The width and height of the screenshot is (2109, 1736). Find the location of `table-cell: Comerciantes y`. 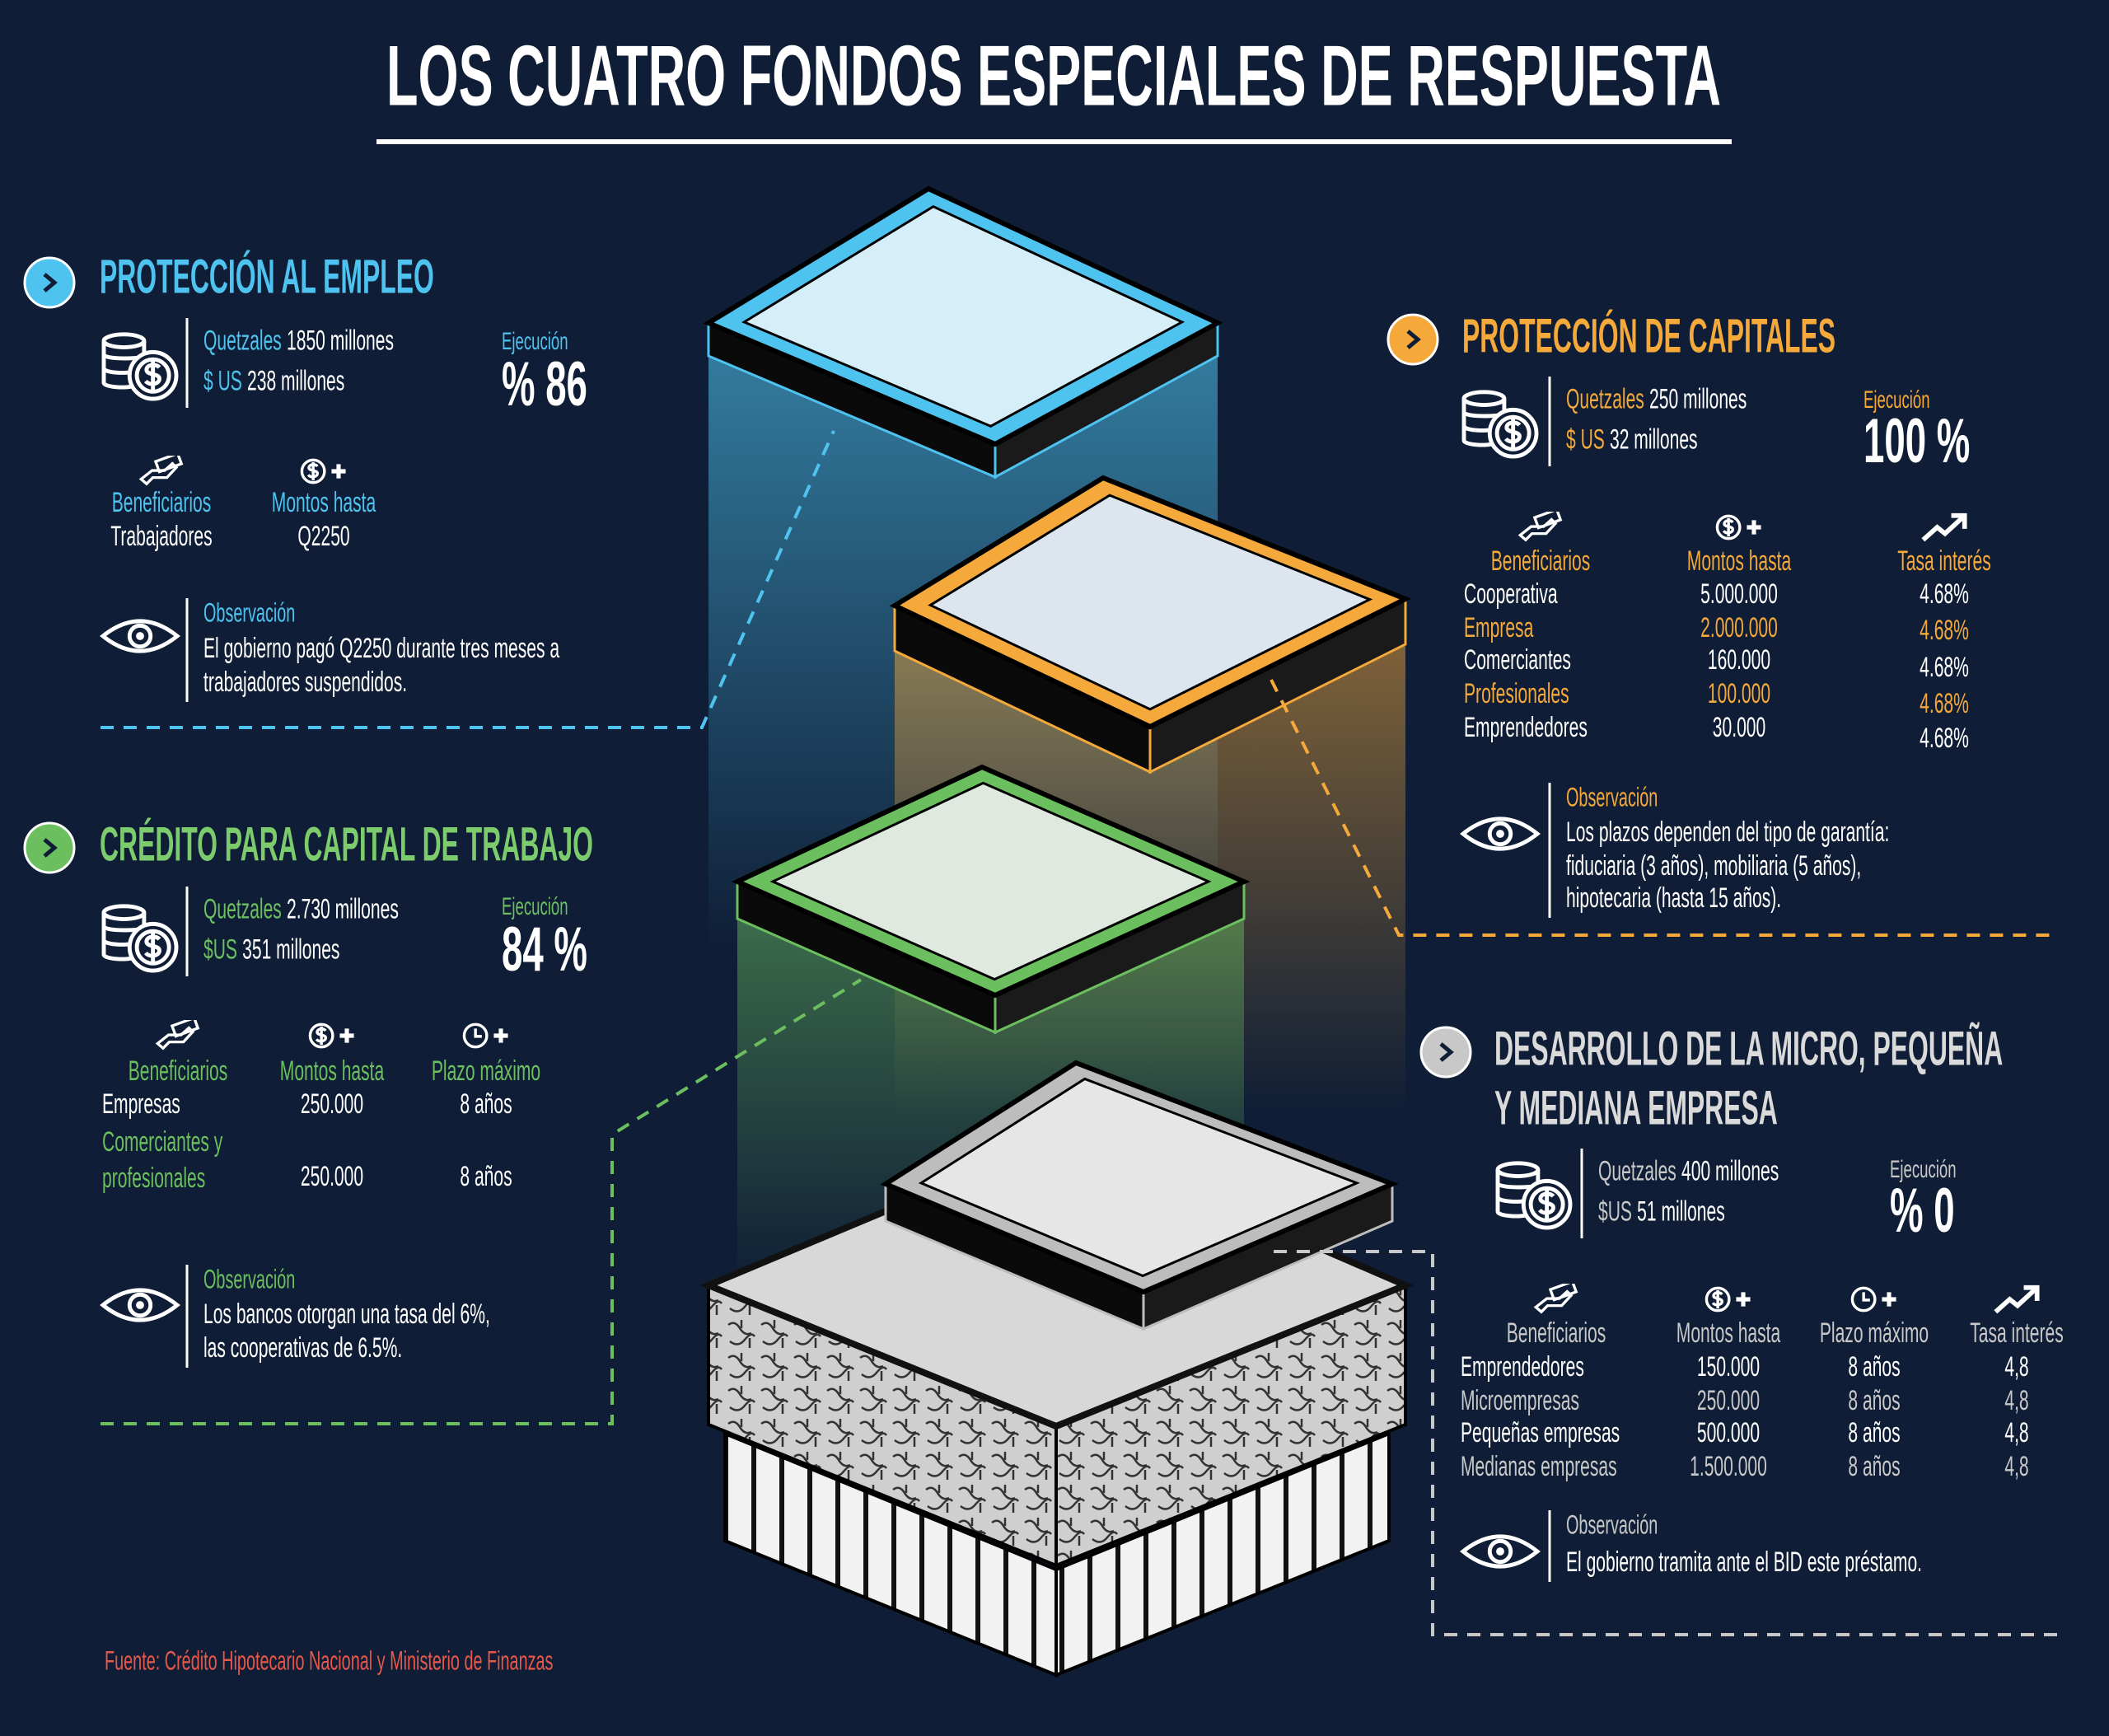

table-cell: Comerciantes y is located at coordinates (162, 1141).